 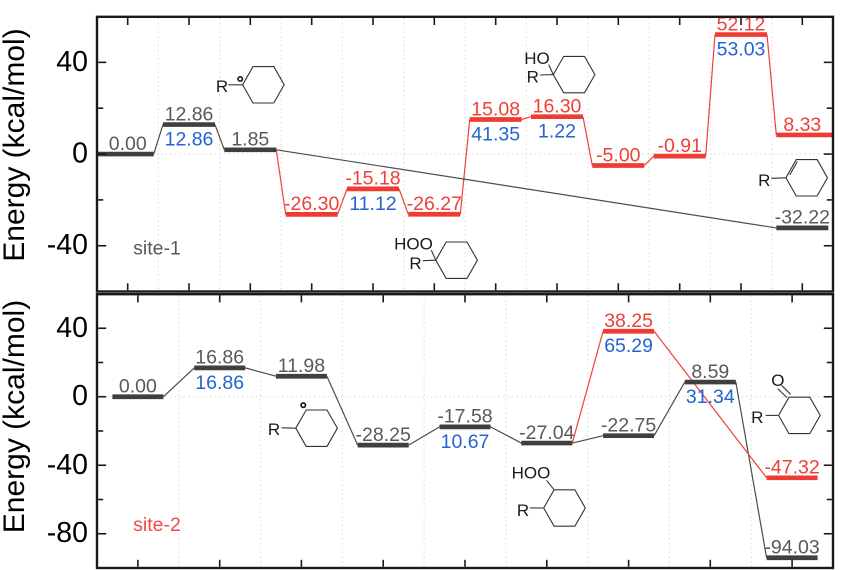 What do you see at coordinates (537, 58) in the screenshot?
I see `svg-text: HO` at bounding box center [537, 58].